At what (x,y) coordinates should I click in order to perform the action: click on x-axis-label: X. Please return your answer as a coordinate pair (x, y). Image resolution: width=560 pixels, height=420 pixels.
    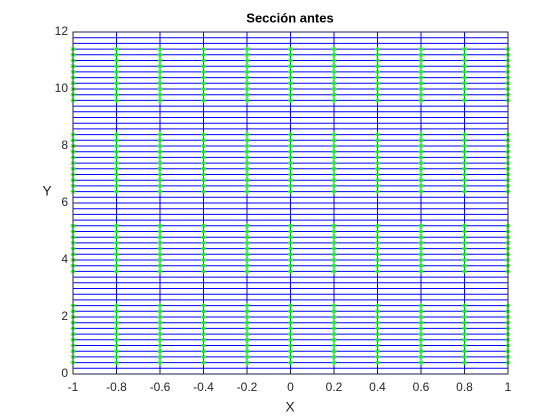
    Looking at the image, I should click on (290, 407).